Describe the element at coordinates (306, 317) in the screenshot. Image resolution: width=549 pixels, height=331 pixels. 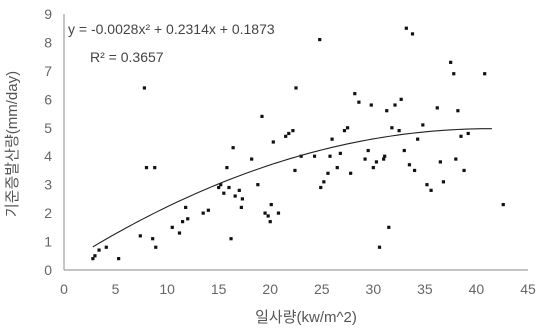
I see `x-axis-title: 일사량(kw/m^2)` at that location.